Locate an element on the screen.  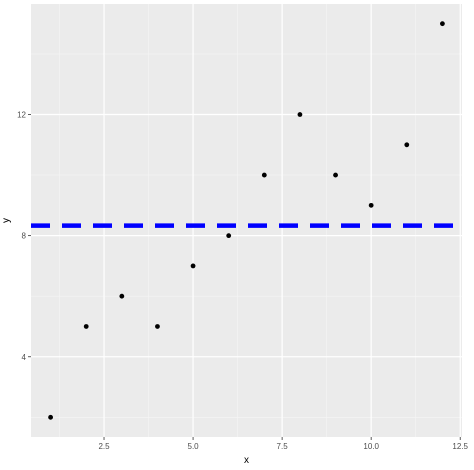
x-axis-title: x is located at coordinates (246, 460).